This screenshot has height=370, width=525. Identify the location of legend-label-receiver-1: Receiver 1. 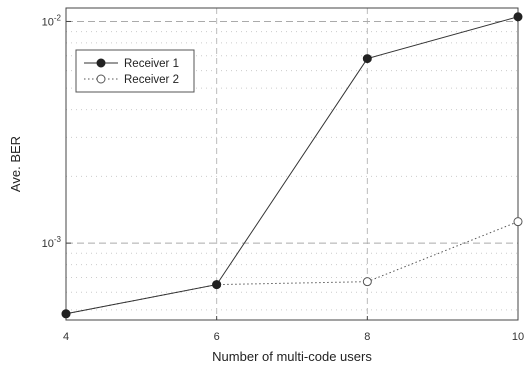
(151, 64).